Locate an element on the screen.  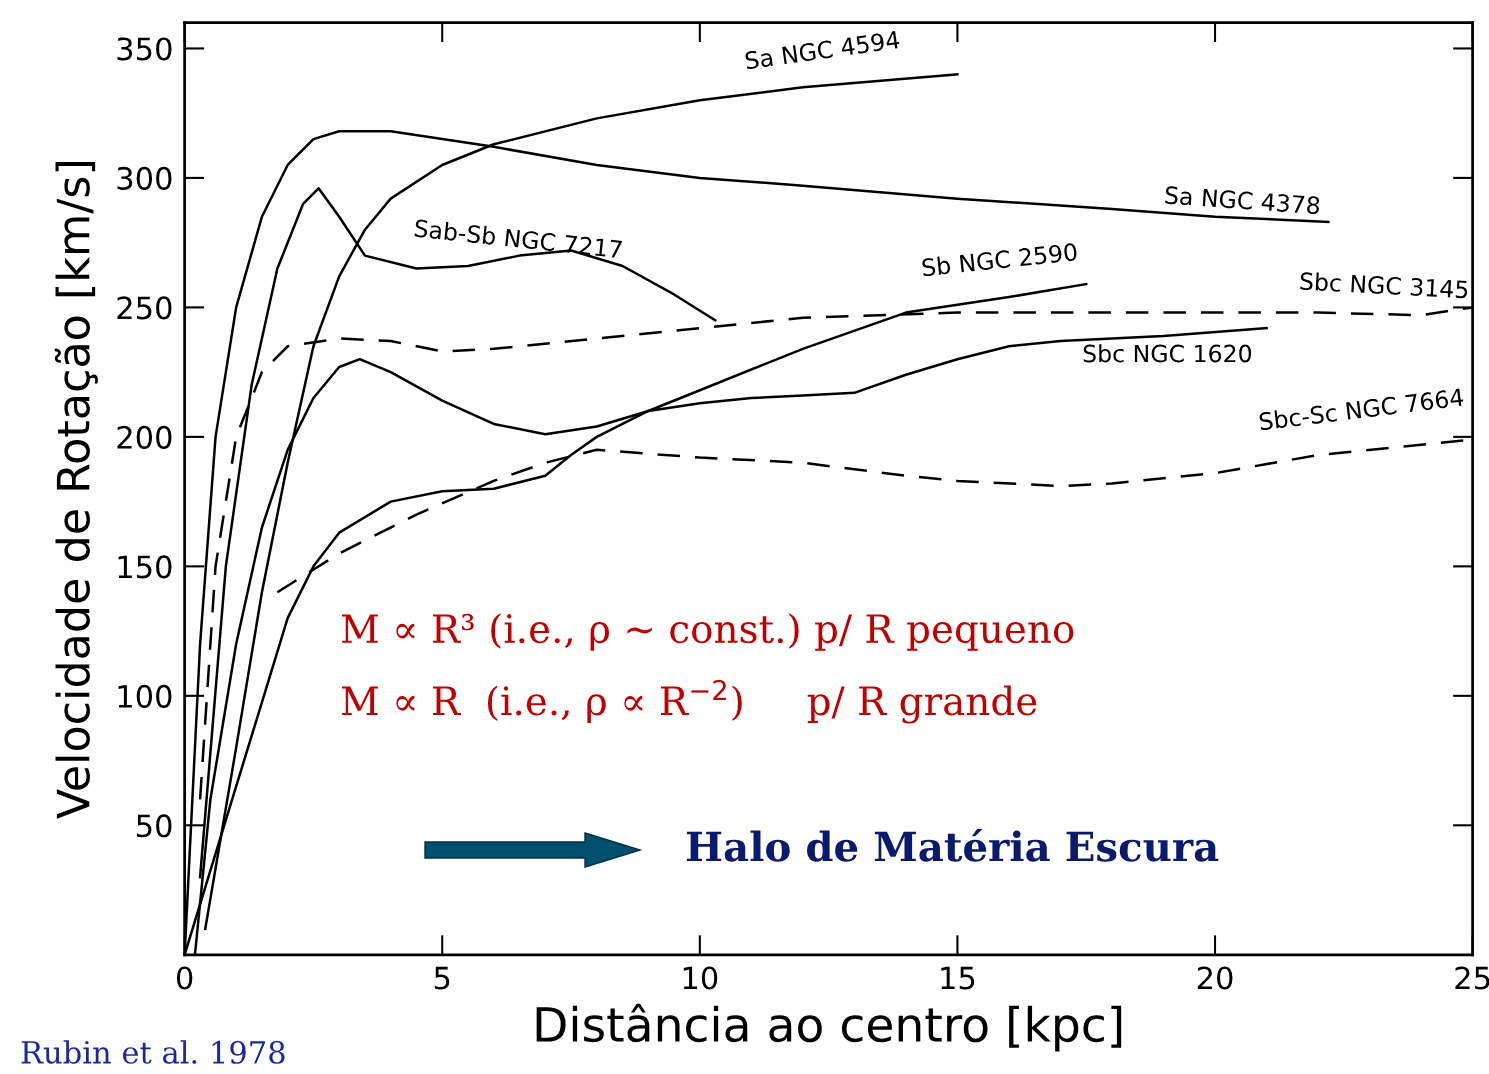
y-tick-label: 50 is located at coordinates (154, 826).